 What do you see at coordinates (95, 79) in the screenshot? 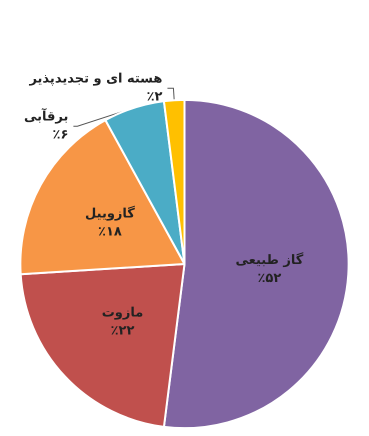
I see `slice-label: هسته ای و تجدیدپذیر` at bounding box center [95, 79].